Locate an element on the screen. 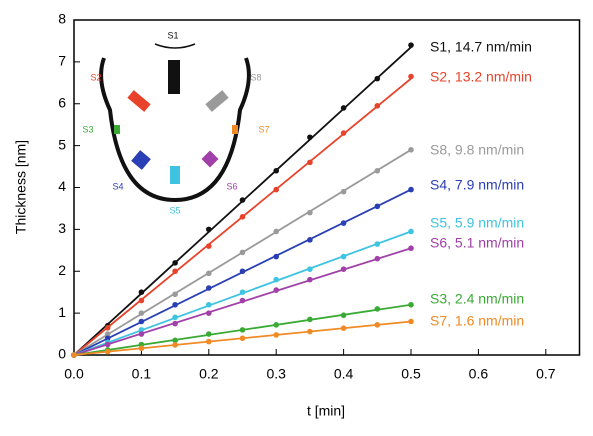  chamber-wall is located at coordinates (175, 130).